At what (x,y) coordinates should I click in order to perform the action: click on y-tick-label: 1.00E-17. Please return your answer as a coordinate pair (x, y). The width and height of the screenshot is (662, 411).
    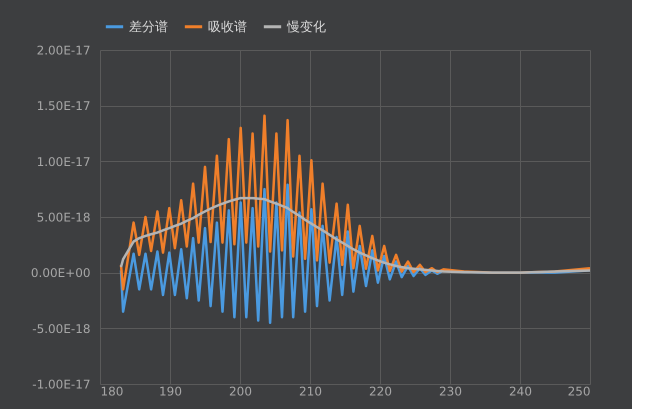
    Looking at the image, I should click on (63, 161).